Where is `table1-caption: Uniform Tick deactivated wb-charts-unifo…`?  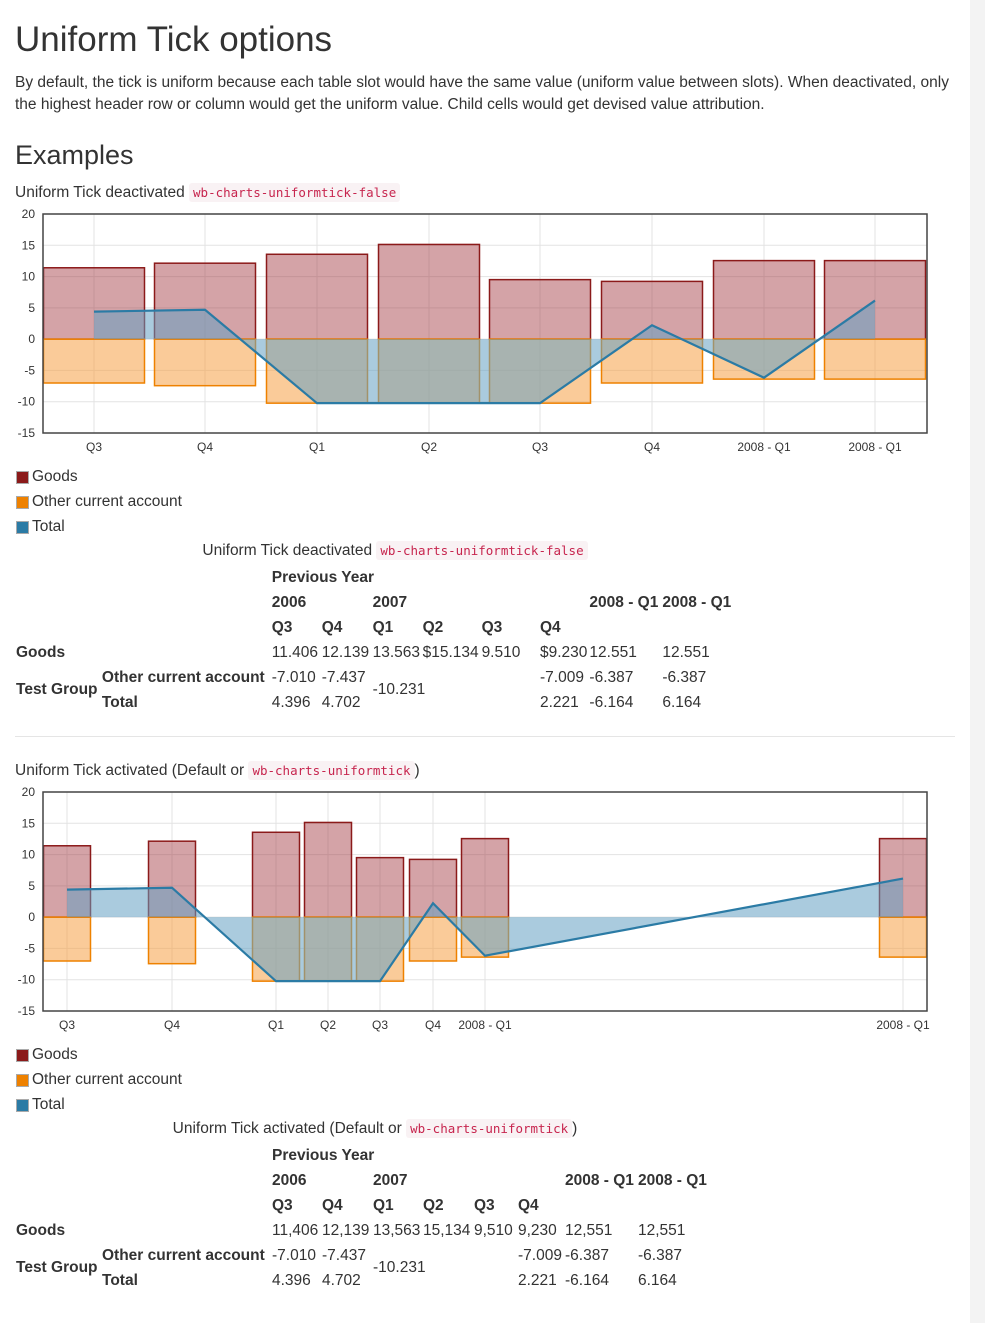 table1-caption: Uniform Tick deactivated wb-charts-unifo… is located at coordinates (395, 552).